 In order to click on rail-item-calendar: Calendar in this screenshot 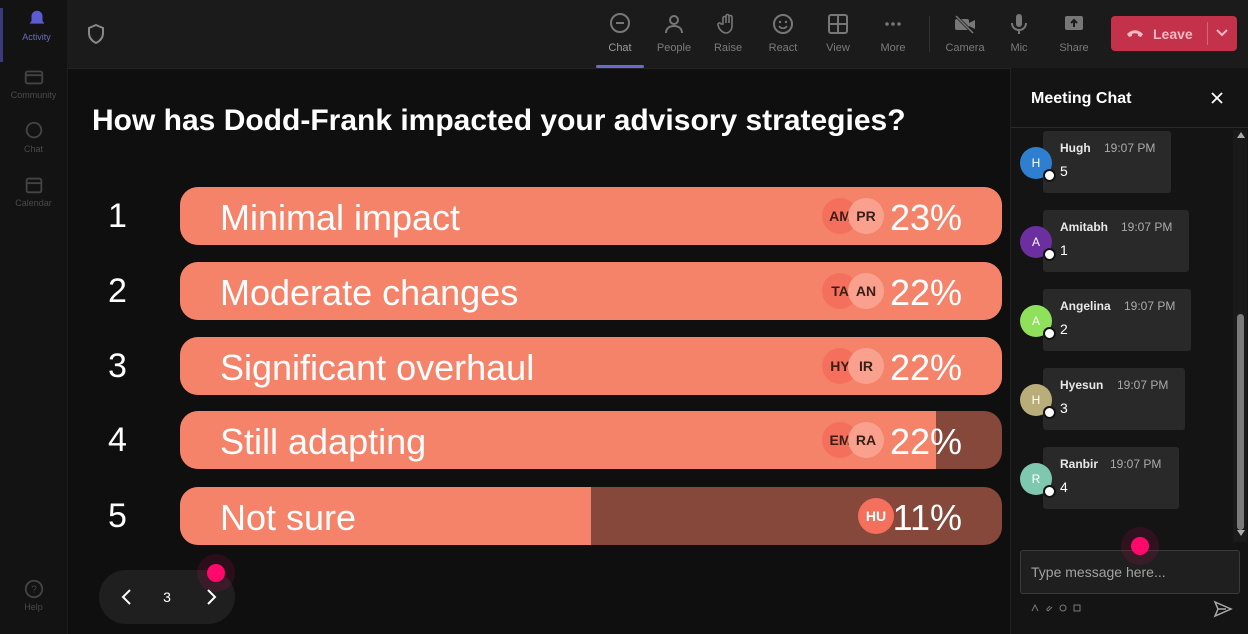, I will do `click(33, 201)`.